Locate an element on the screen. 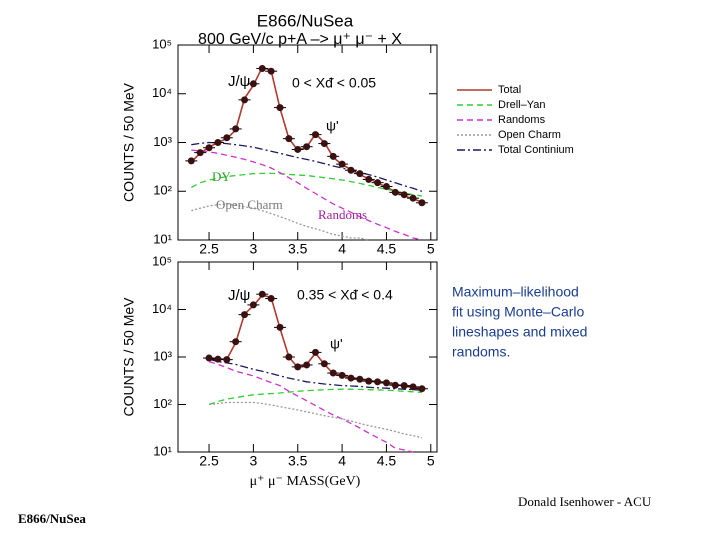 This screenshot has width=720, height=540. annotation: DY is located at coordinates (221, 176).